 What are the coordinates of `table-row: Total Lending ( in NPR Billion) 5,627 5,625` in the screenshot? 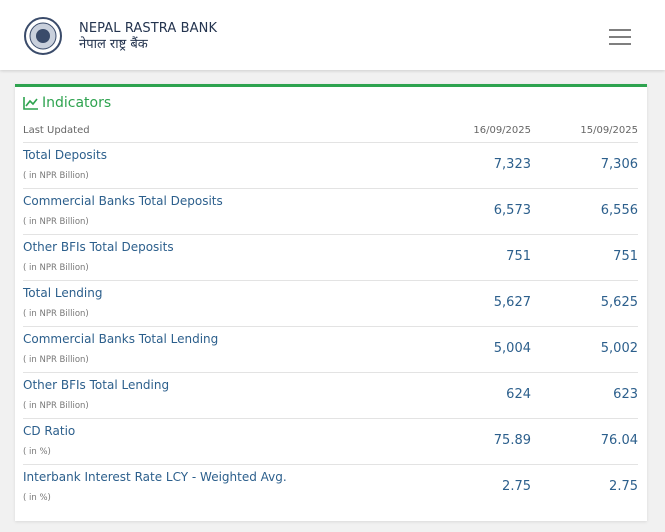 It's located at (330, 304).